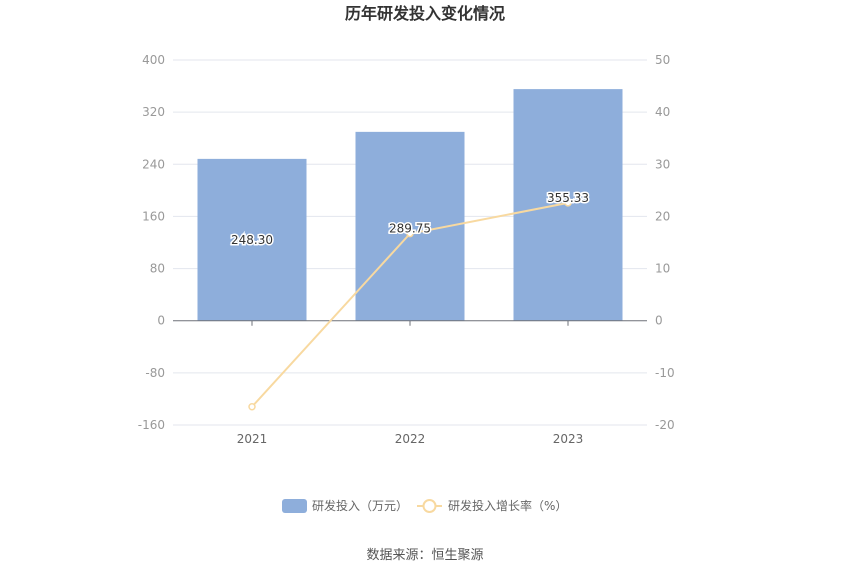  Describe the element at coordinates (662, 164) in the screenshot. I see `y-right-tick-label: 30` at that location.